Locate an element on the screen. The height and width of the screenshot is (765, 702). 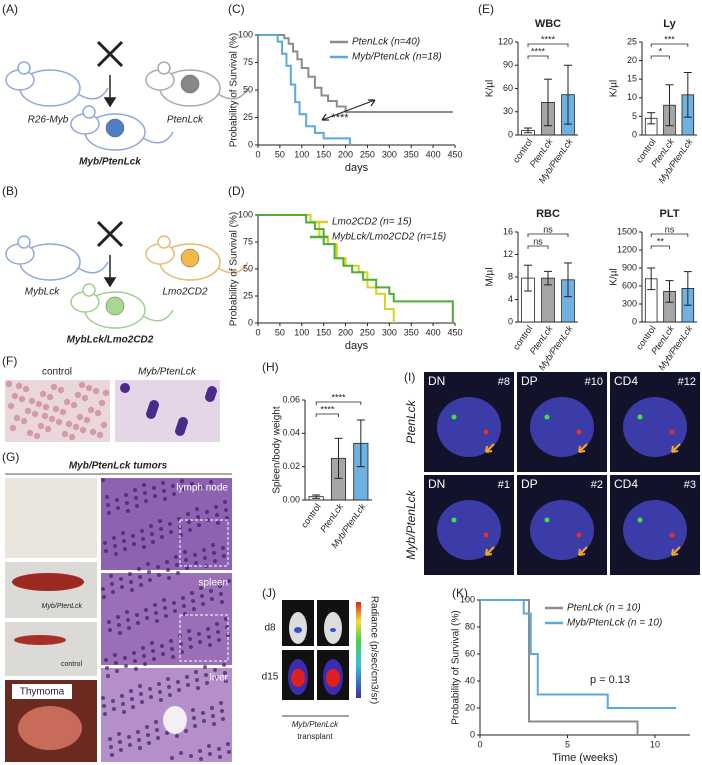
tissue-label: lymph node is located at coordinates (202, 488).